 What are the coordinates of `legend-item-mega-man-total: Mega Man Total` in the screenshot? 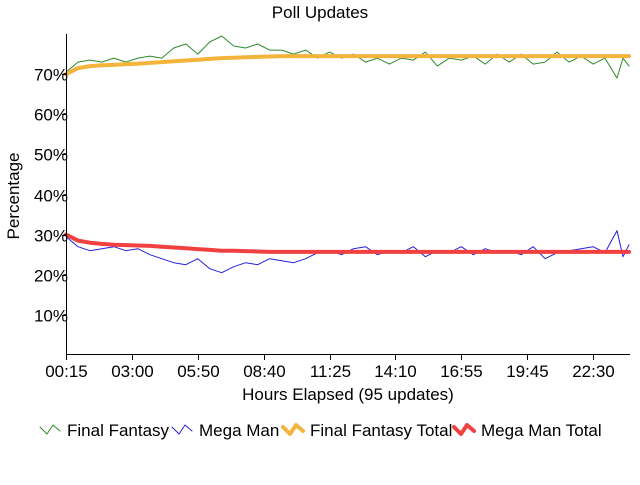 It's located at (527, 430).